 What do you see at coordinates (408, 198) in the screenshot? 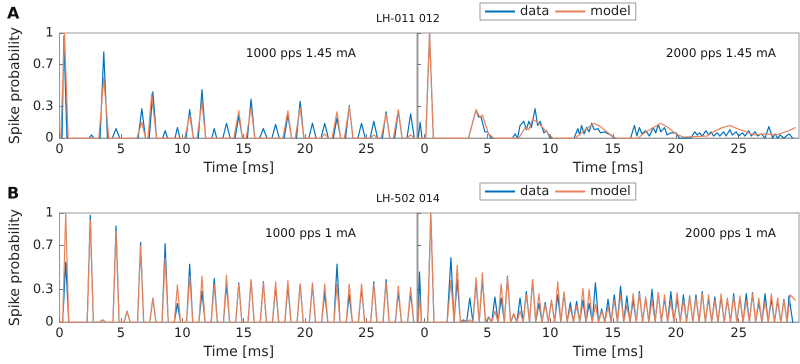
I see `chart-title: LH-502 014` at bounding box center [408, 198].